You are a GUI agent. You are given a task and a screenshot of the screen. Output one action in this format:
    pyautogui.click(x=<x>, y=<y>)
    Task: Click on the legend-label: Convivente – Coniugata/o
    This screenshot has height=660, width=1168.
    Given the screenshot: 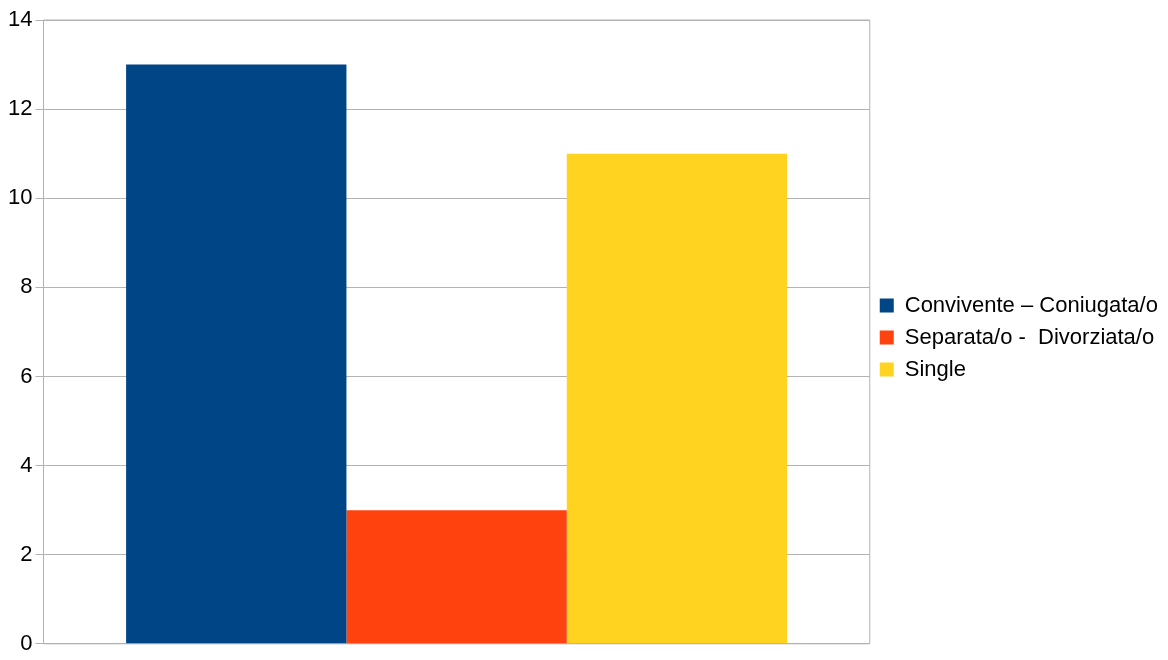 What is the action you would take?
    pyautogui.click(x=1031, y=304)
    